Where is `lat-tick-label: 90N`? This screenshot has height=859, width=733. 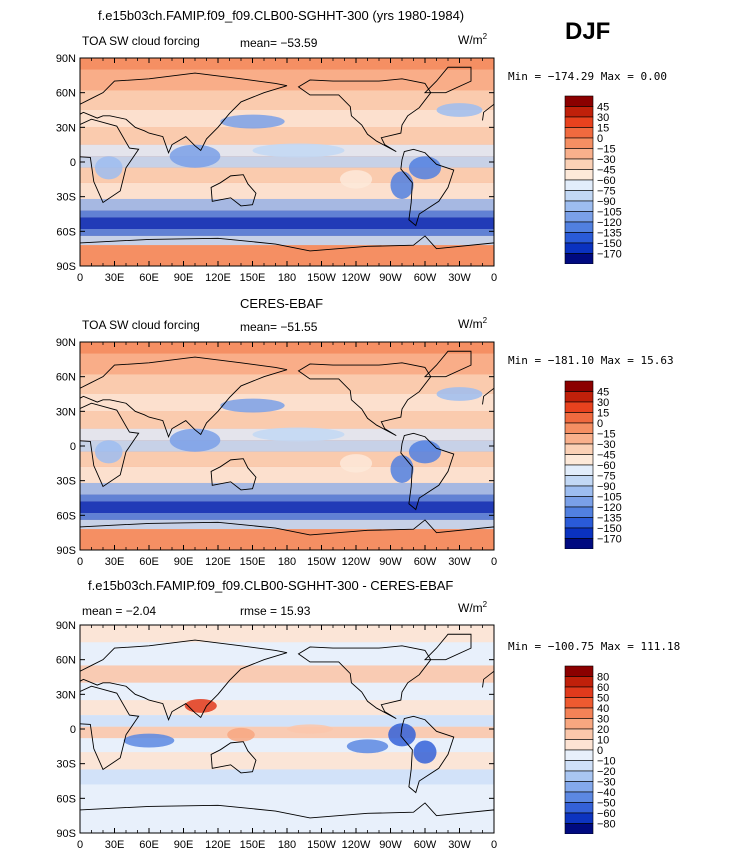 lat-tick-label: 90N is located at coordinates (66, 59).